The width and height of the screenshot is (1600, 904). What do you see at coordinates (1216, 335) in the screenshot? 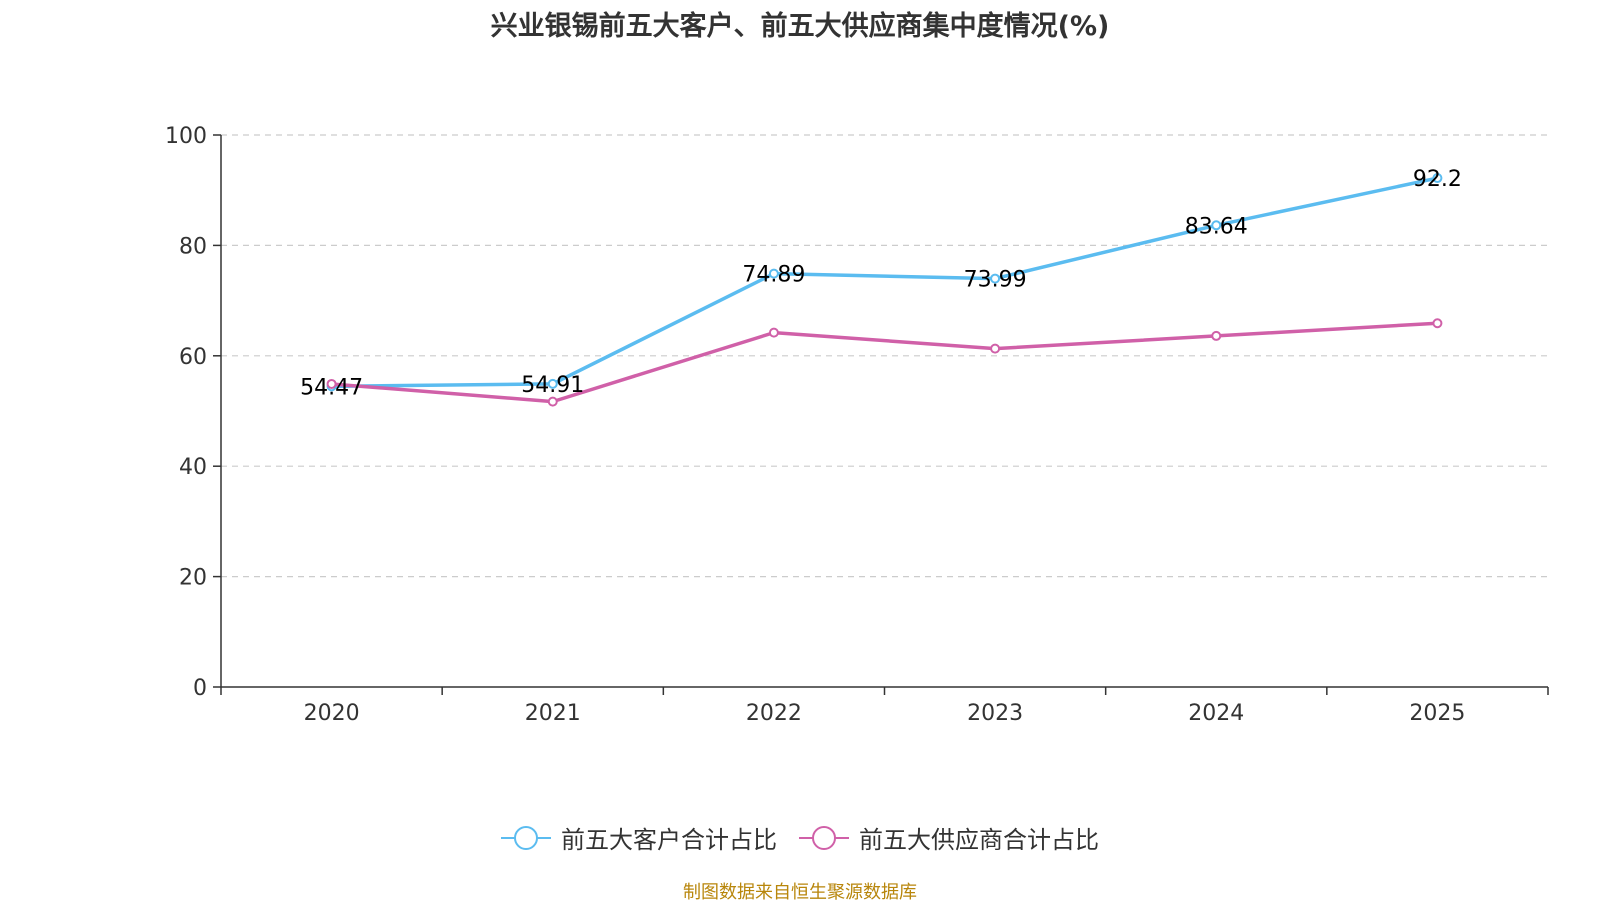
I see `series-1-point-2024` at bounding box center [1216, 335].